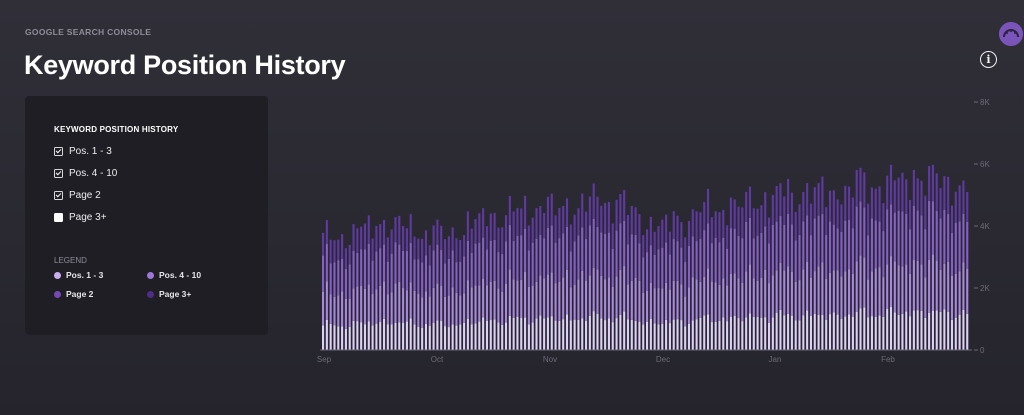 The width and height of the screenshot is (1024, 415). What do you see at coordinates (85, 173) in the screenshot?
I see `filter-pos-4-10: Pos. 4 - 10` at bounding box center [85, 173].